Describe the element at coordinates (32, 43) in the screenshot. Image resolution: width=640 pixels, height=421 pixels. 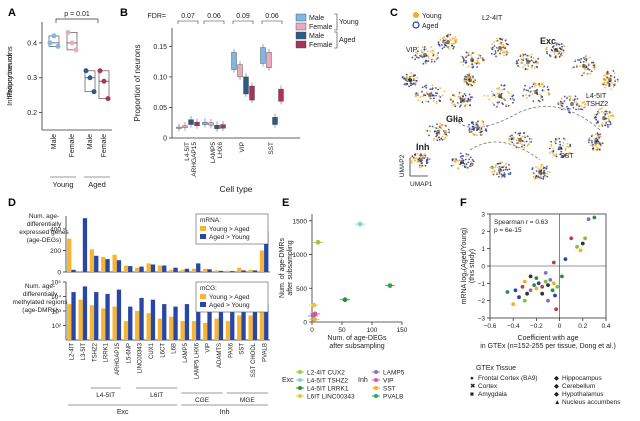
I see `y-tick-label: 0.4` at that location.